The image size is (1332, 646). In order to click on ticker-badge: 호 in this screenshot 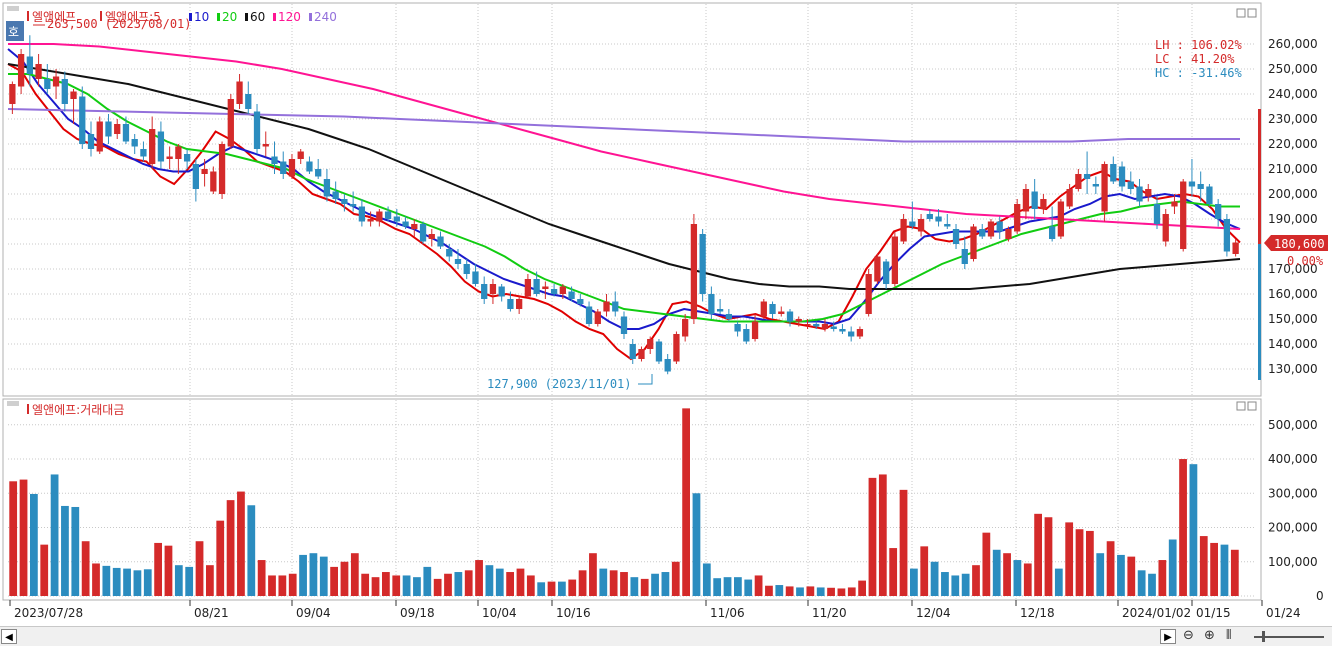, I will do `click(13, 32)`.